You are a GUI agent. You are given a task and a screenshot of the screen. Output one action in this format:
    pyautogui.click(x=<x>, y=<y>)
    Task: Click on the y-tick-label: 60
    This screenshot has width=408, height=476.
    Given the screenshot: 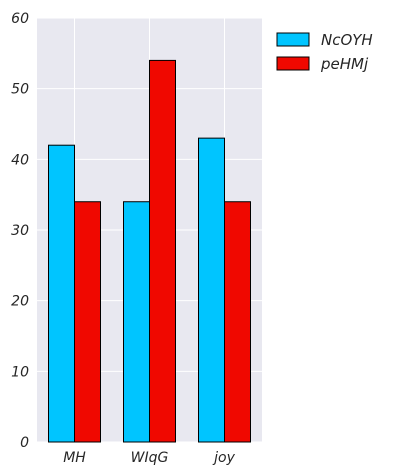 What is the action you would take?
    pyautogui.click(x=20, y=19)
    